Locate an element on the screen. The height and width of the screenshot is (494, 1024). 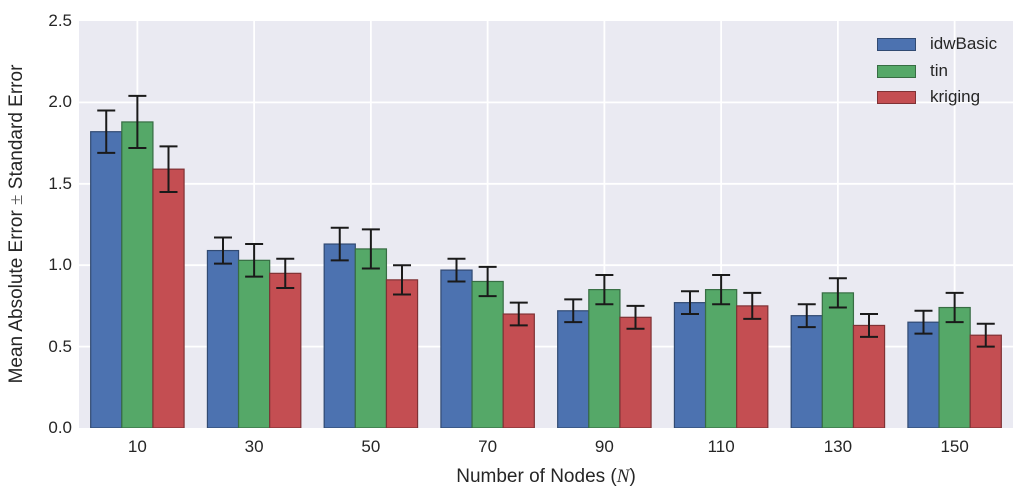
y-tick-label: 0.0 is located at coordinates (60, 427).